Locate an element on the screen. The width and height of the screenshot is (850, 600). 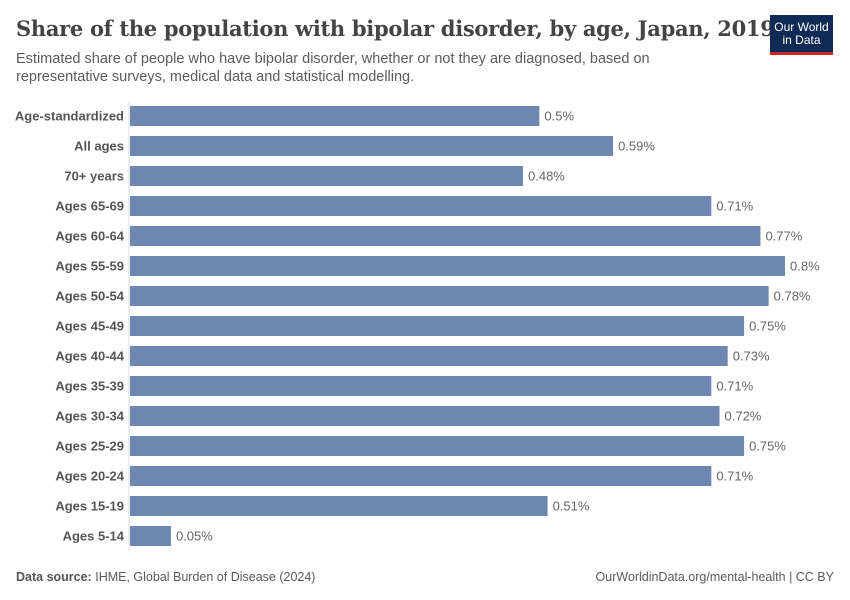
category-label: Ages 20-24 is located at coordinates (89, 476).